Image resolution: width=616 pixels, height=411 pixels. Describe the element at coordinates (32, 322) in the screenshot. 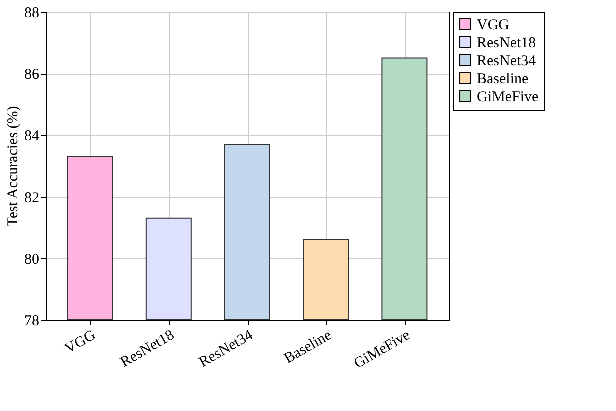

I see `y-tick-label: 78` at that location.